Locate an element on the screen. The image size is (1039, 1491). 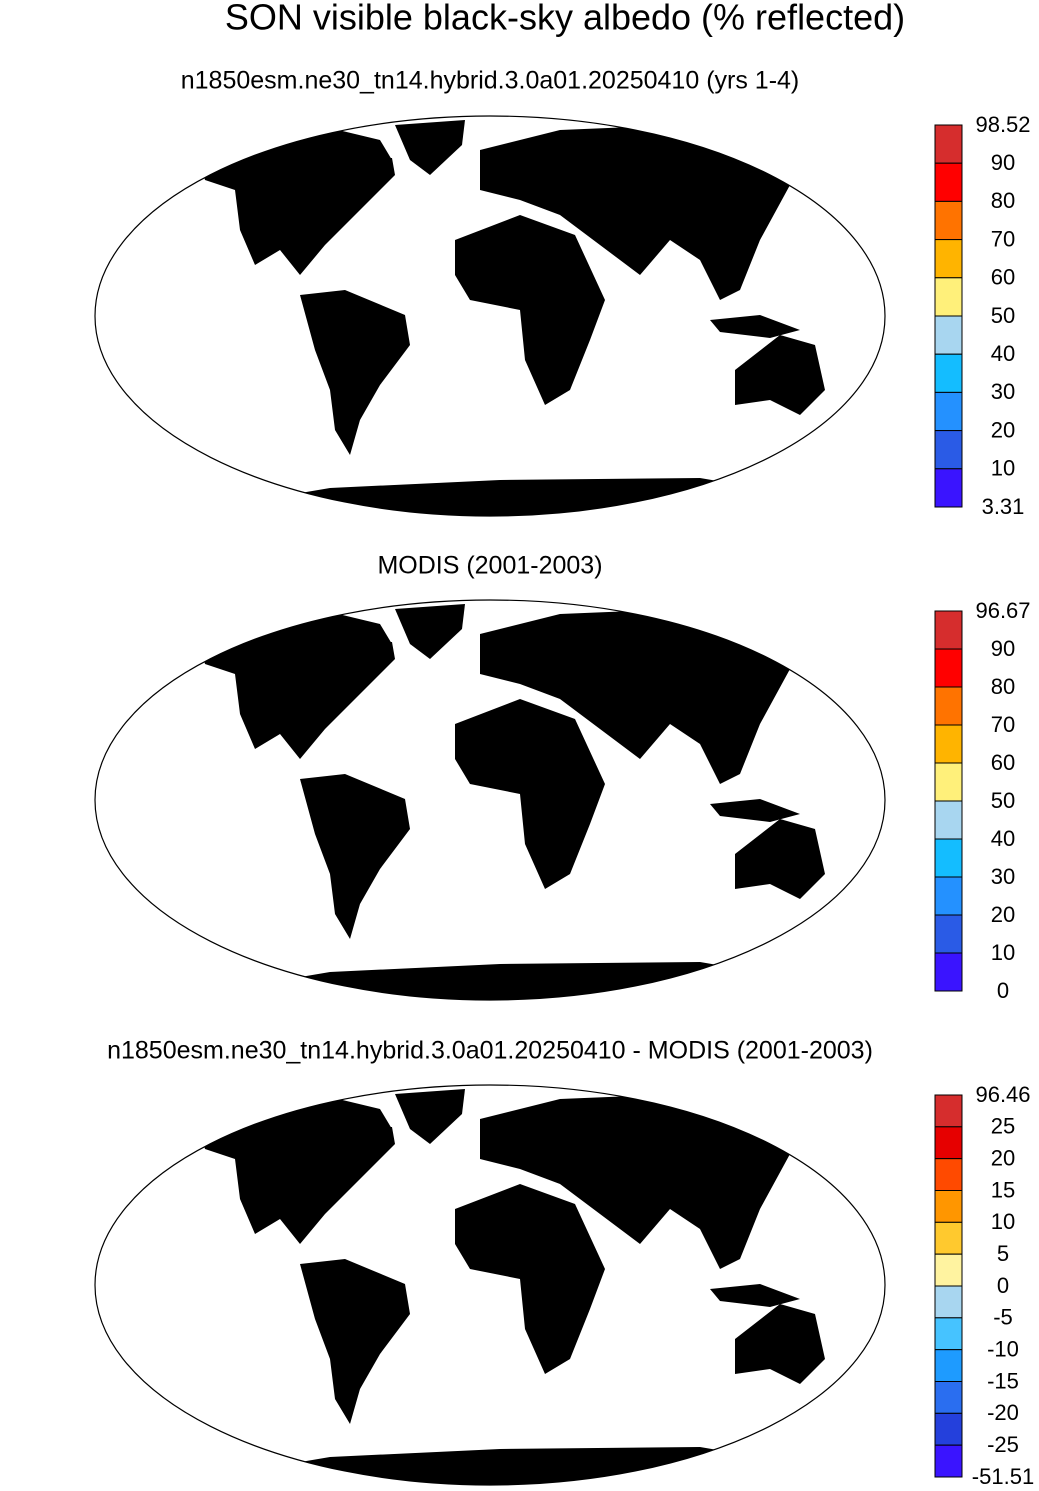
colorbar-label: 96.46 is located at coordinates (1002, 1094).